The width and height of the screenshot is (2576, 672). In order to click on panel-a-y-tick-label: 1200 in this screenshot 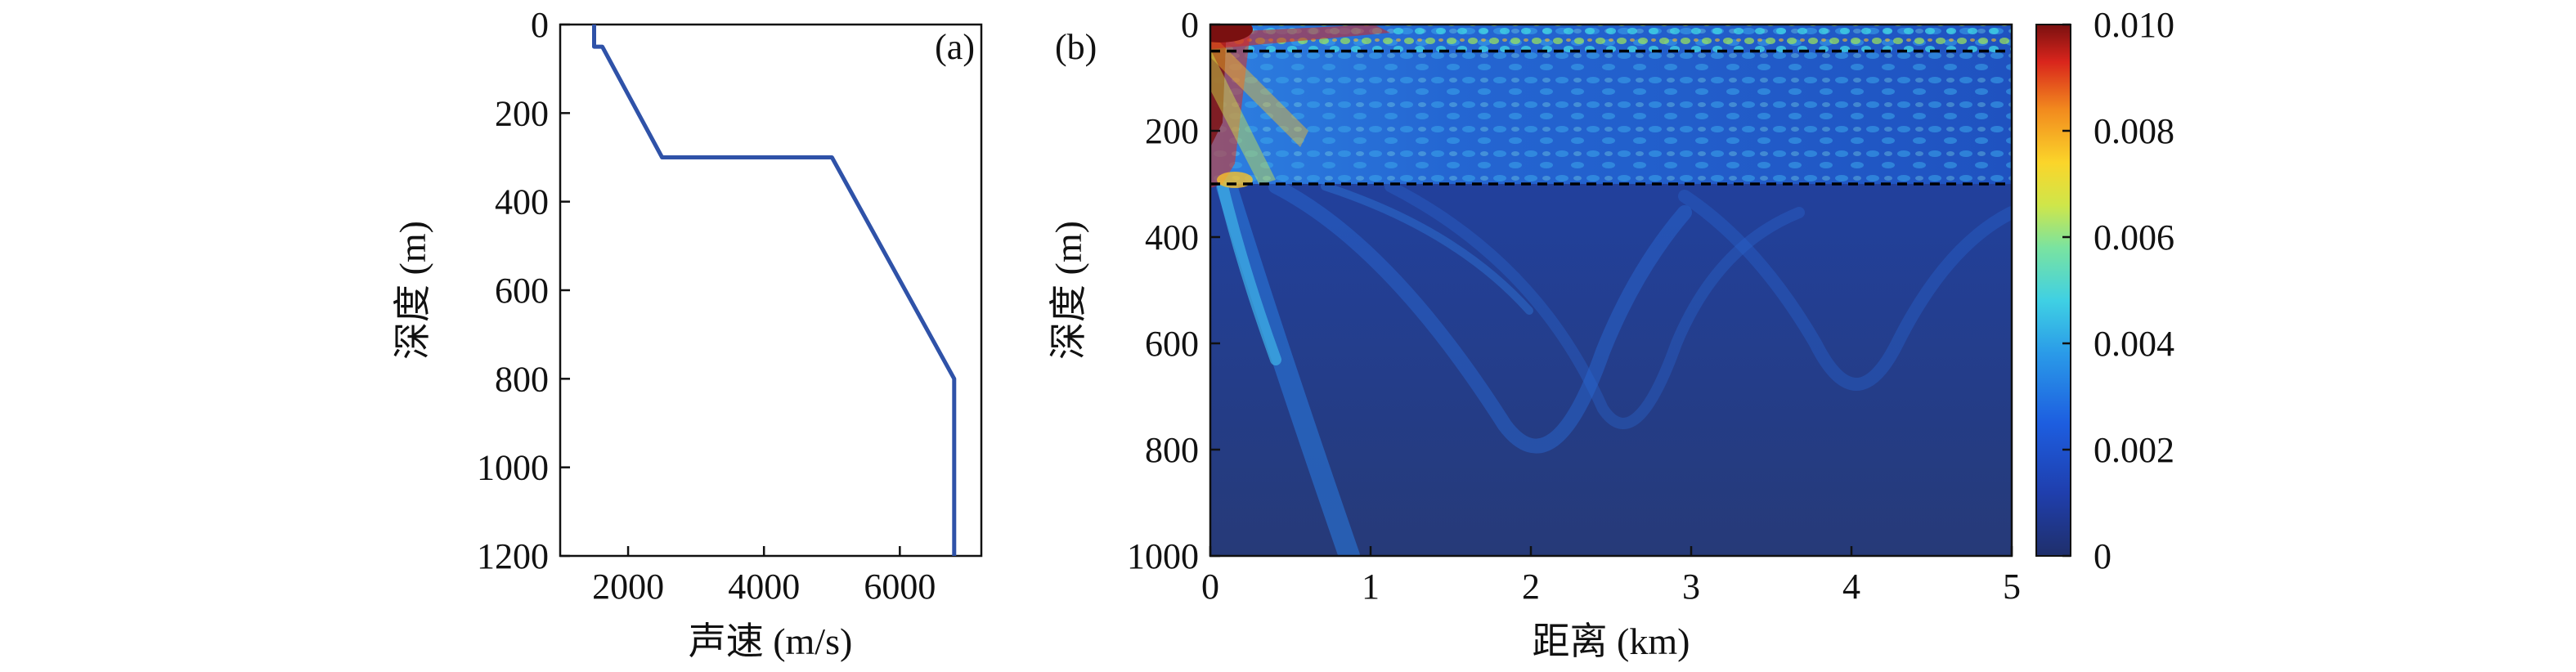, I will do `click(513, 556)`.